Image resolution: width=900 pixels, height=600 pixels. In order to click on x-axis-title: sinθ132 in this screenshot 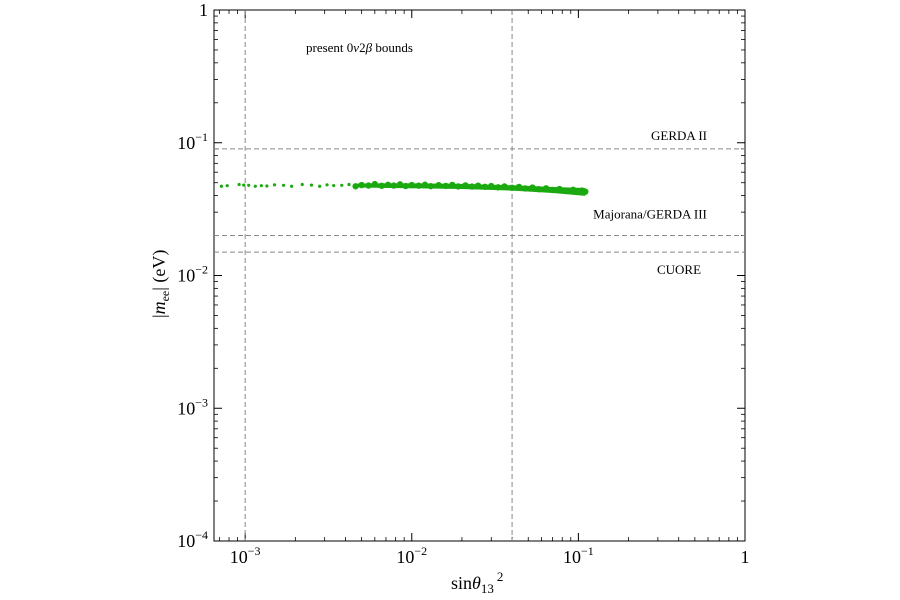, I will do `click(477, 582)`.